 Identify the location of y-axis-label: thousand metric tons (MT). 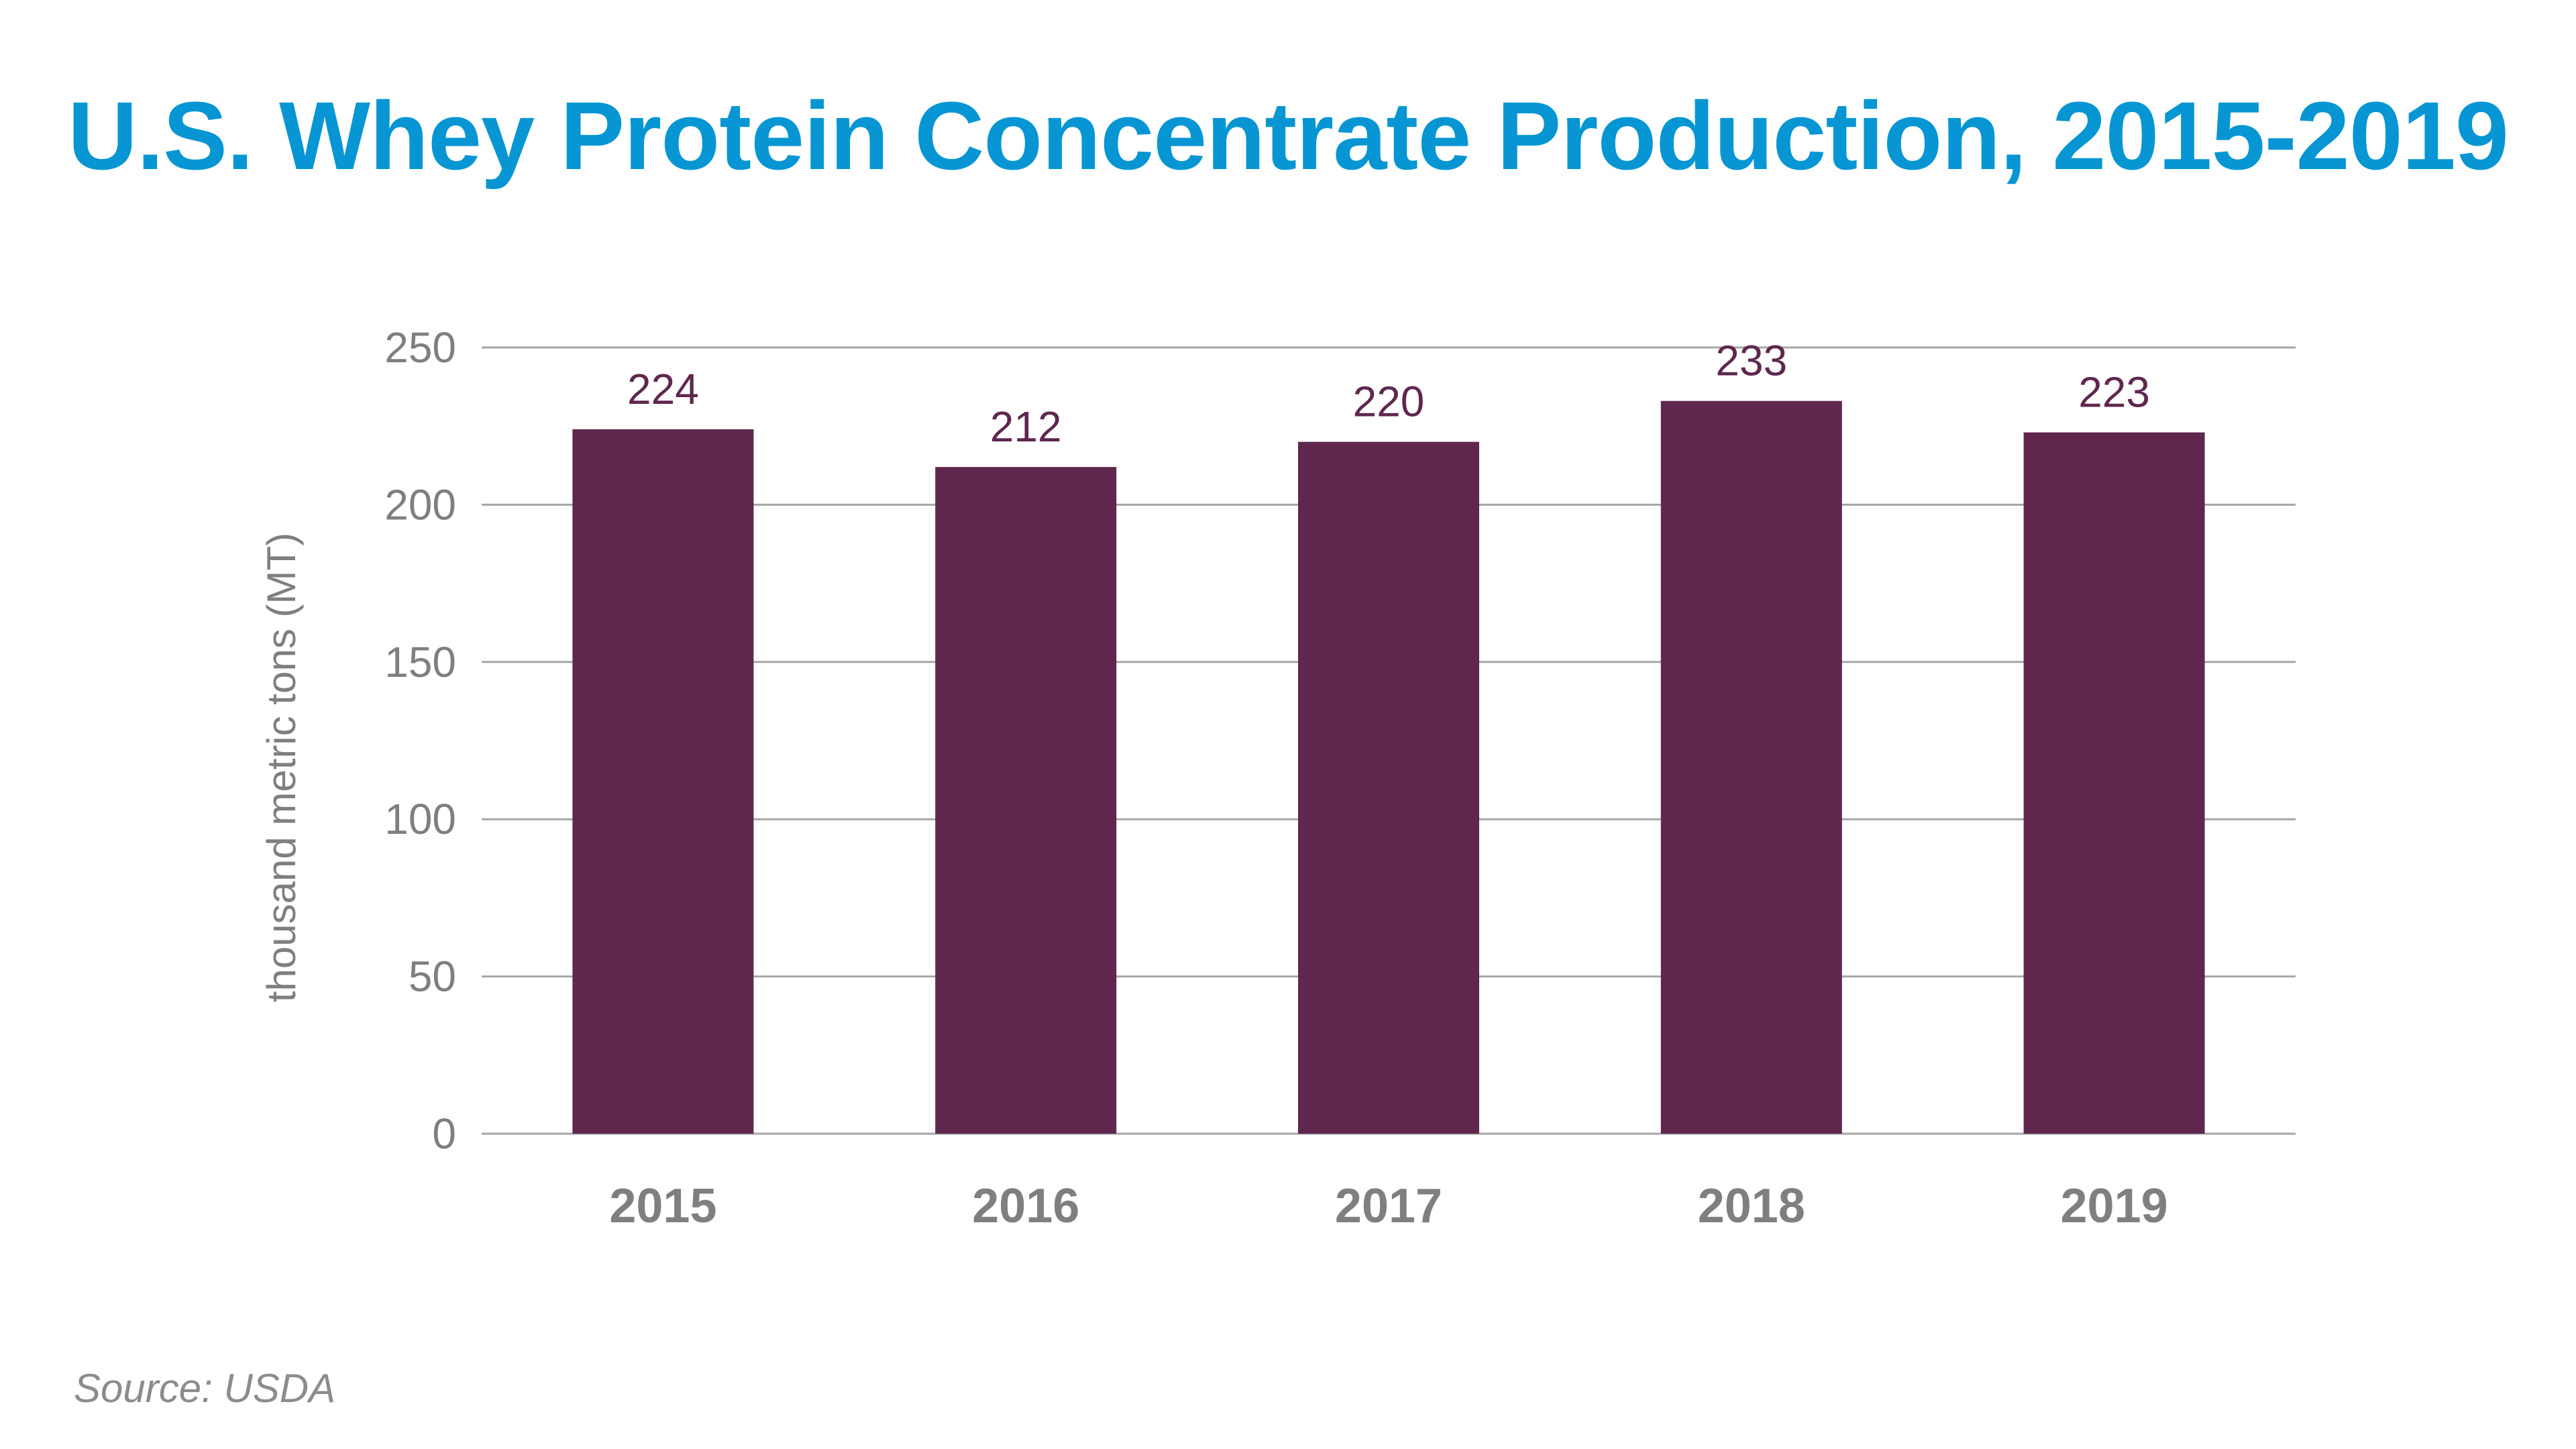
(281, 767).